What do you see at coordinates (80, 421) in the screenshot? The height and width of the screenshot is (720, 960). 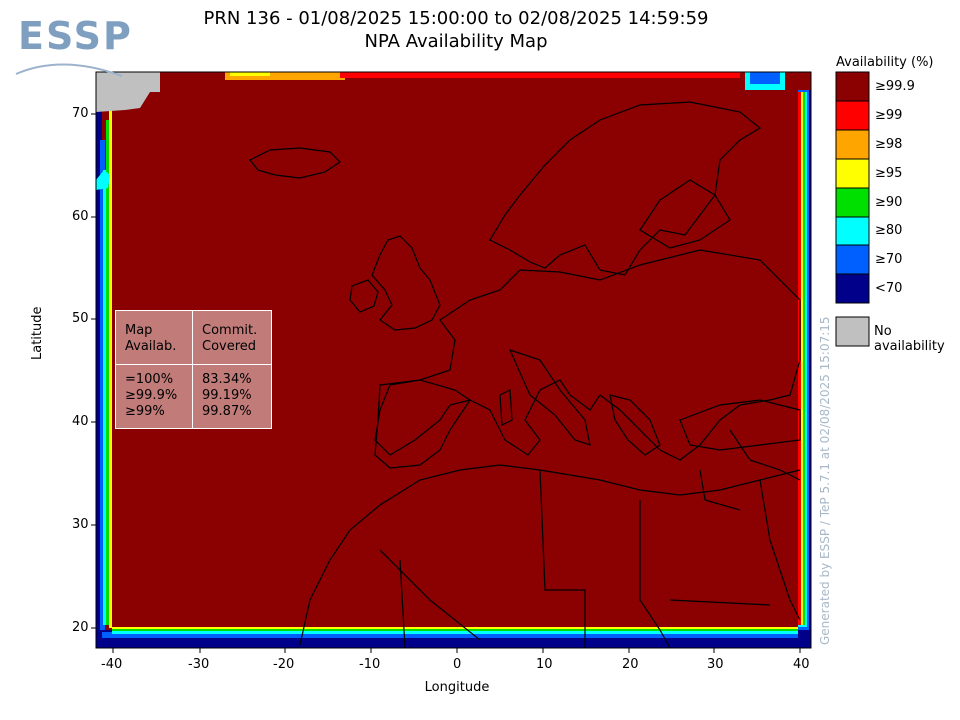 I see `y-tick-label: 40` at bounding box center [80, 421].